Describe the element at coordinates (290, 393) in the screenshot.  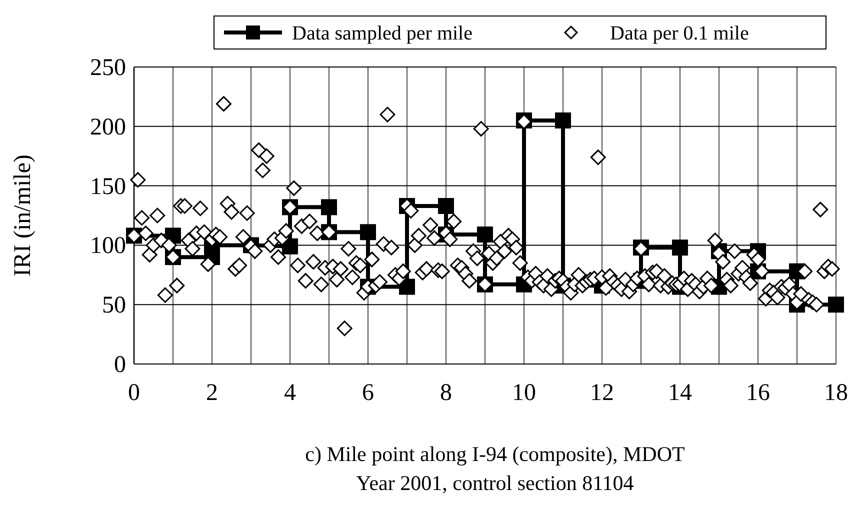
I see `x-tick-label: 4` at that location.